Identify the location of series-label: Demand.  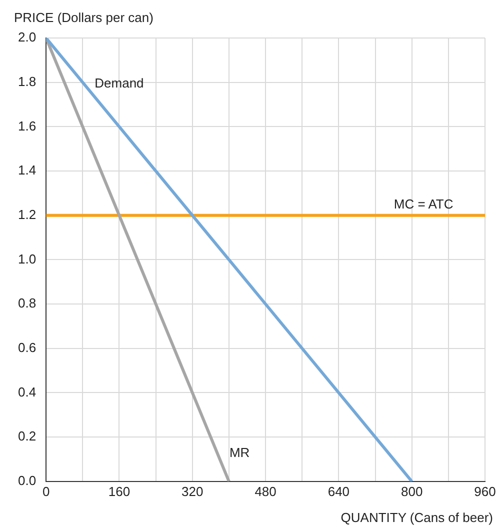
(119, 82).